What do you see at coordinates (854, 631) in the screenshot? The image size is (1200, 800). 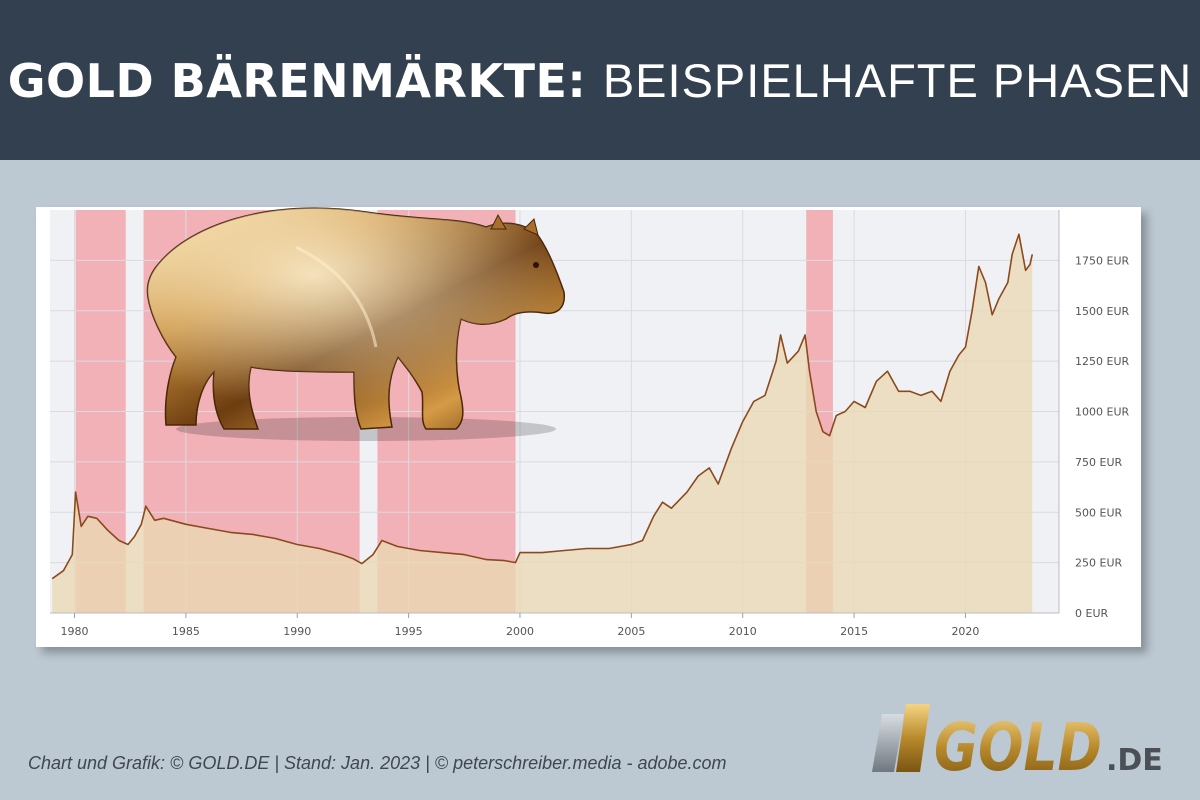 I see `x-tick-label: 2015` at bounding box center [854, 631].